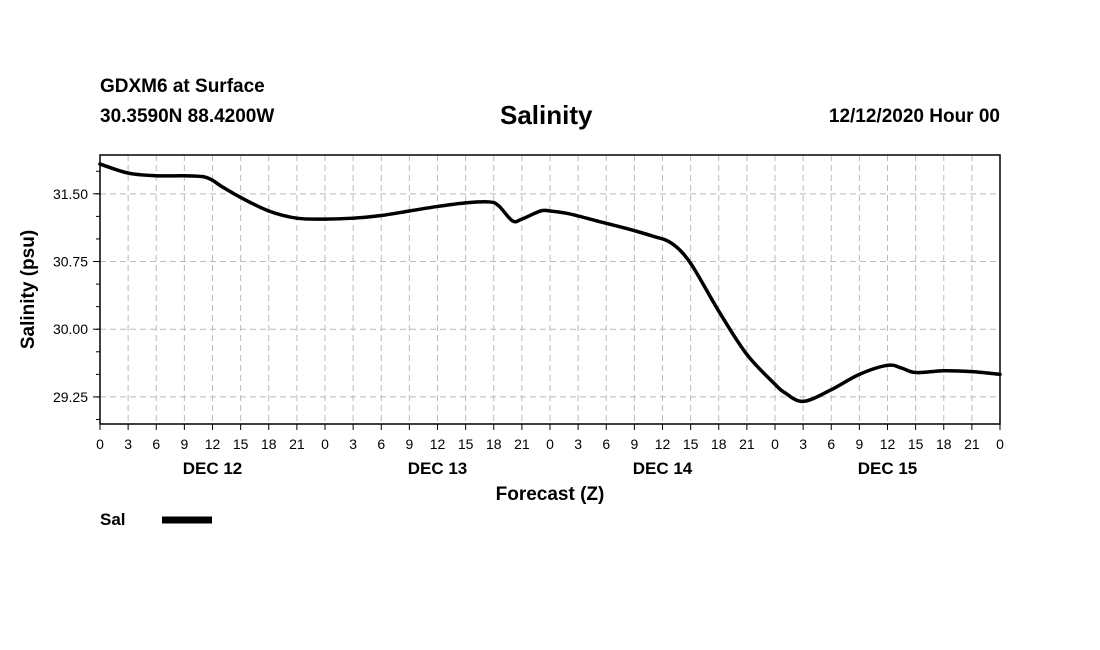  Describe the element at coordinates (914, 116) in the screenshot. I see `forecast-timestamp: 12/12/2020 Hour 00` at that location.